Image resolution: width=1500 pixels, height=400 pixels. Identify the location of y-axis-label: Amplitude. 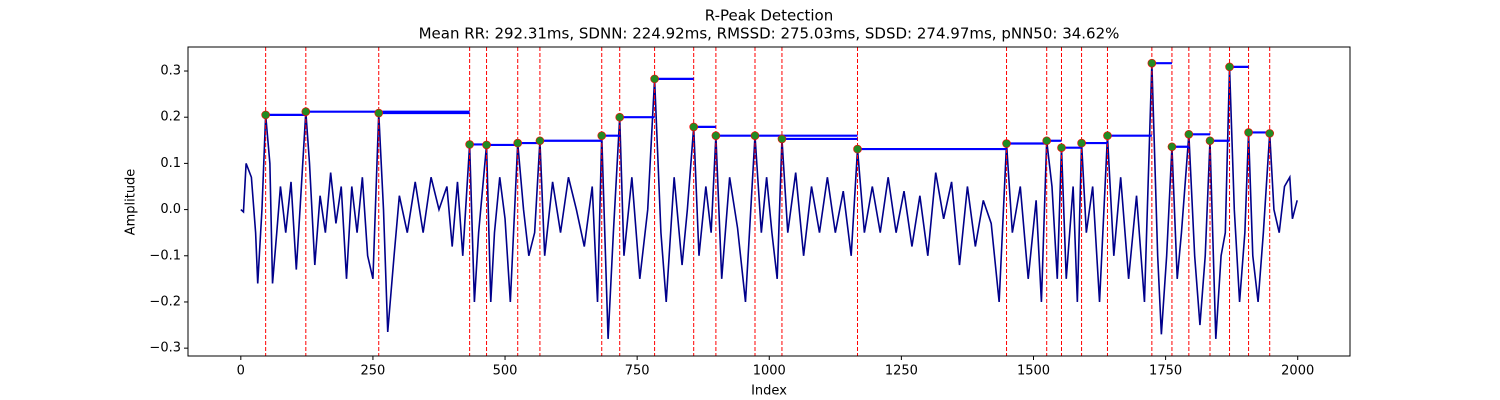
(131, 202).